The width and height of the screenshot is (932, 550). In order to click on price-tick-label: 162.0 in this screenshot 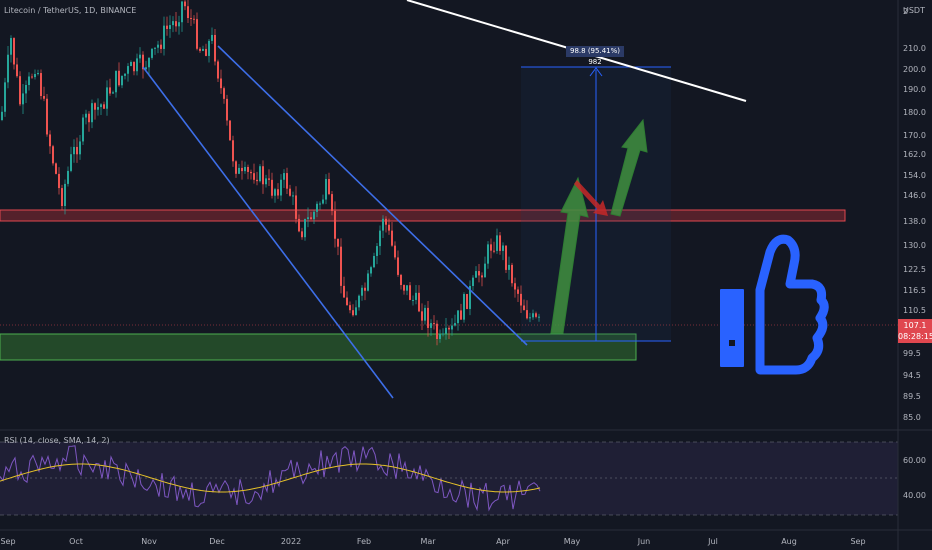, I will do `click(914, 154)`.